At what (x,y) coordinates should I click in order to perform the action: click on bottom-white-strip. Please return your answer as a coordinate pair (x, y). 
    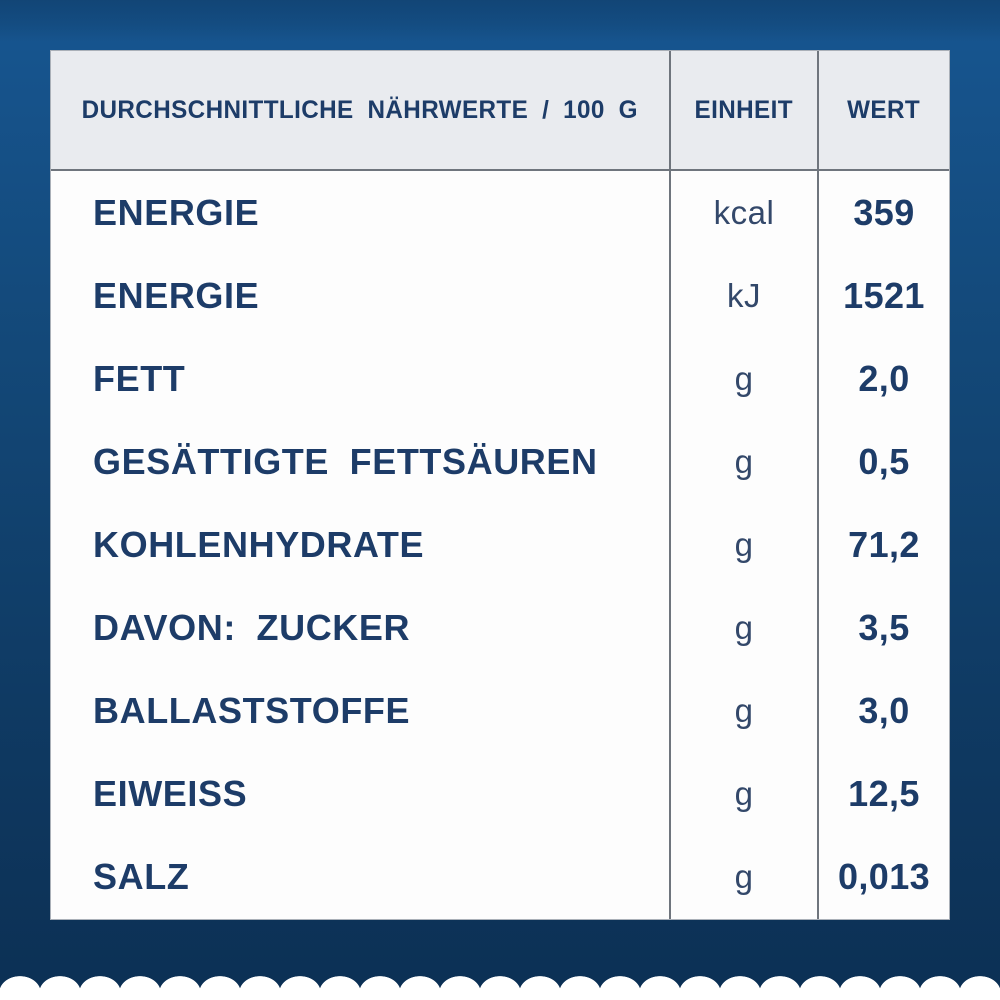
    Looking at the image, I should click on (500, 996).